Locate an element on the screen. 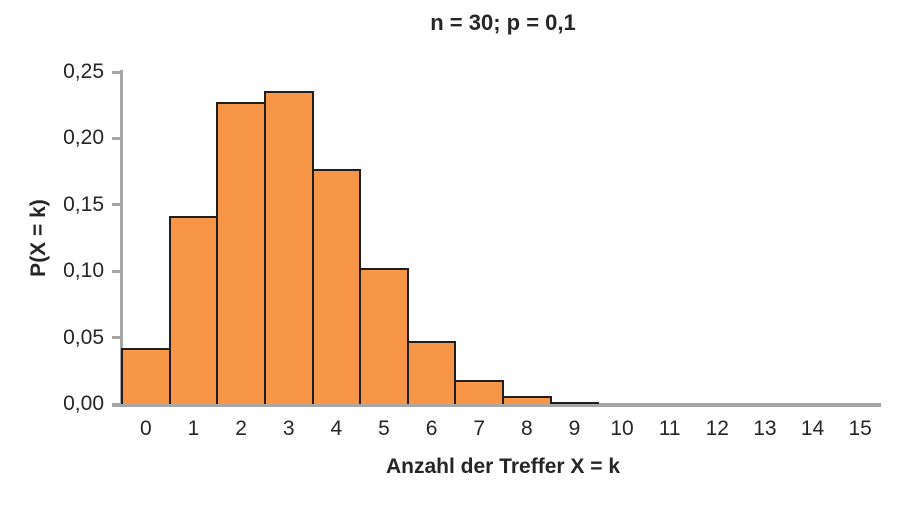 This screenshot has width=900, height=510. x-axis-tick-label: 12 is located at coordinates (717, 428).